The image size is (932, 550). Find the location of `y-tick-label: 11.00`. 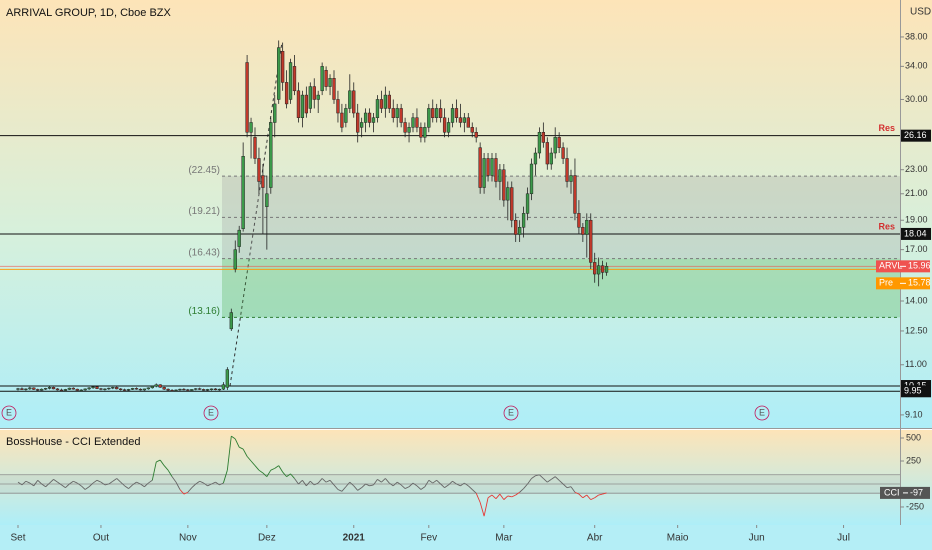

y-tick-label: 11.00 is located at coordinates (916, 364).